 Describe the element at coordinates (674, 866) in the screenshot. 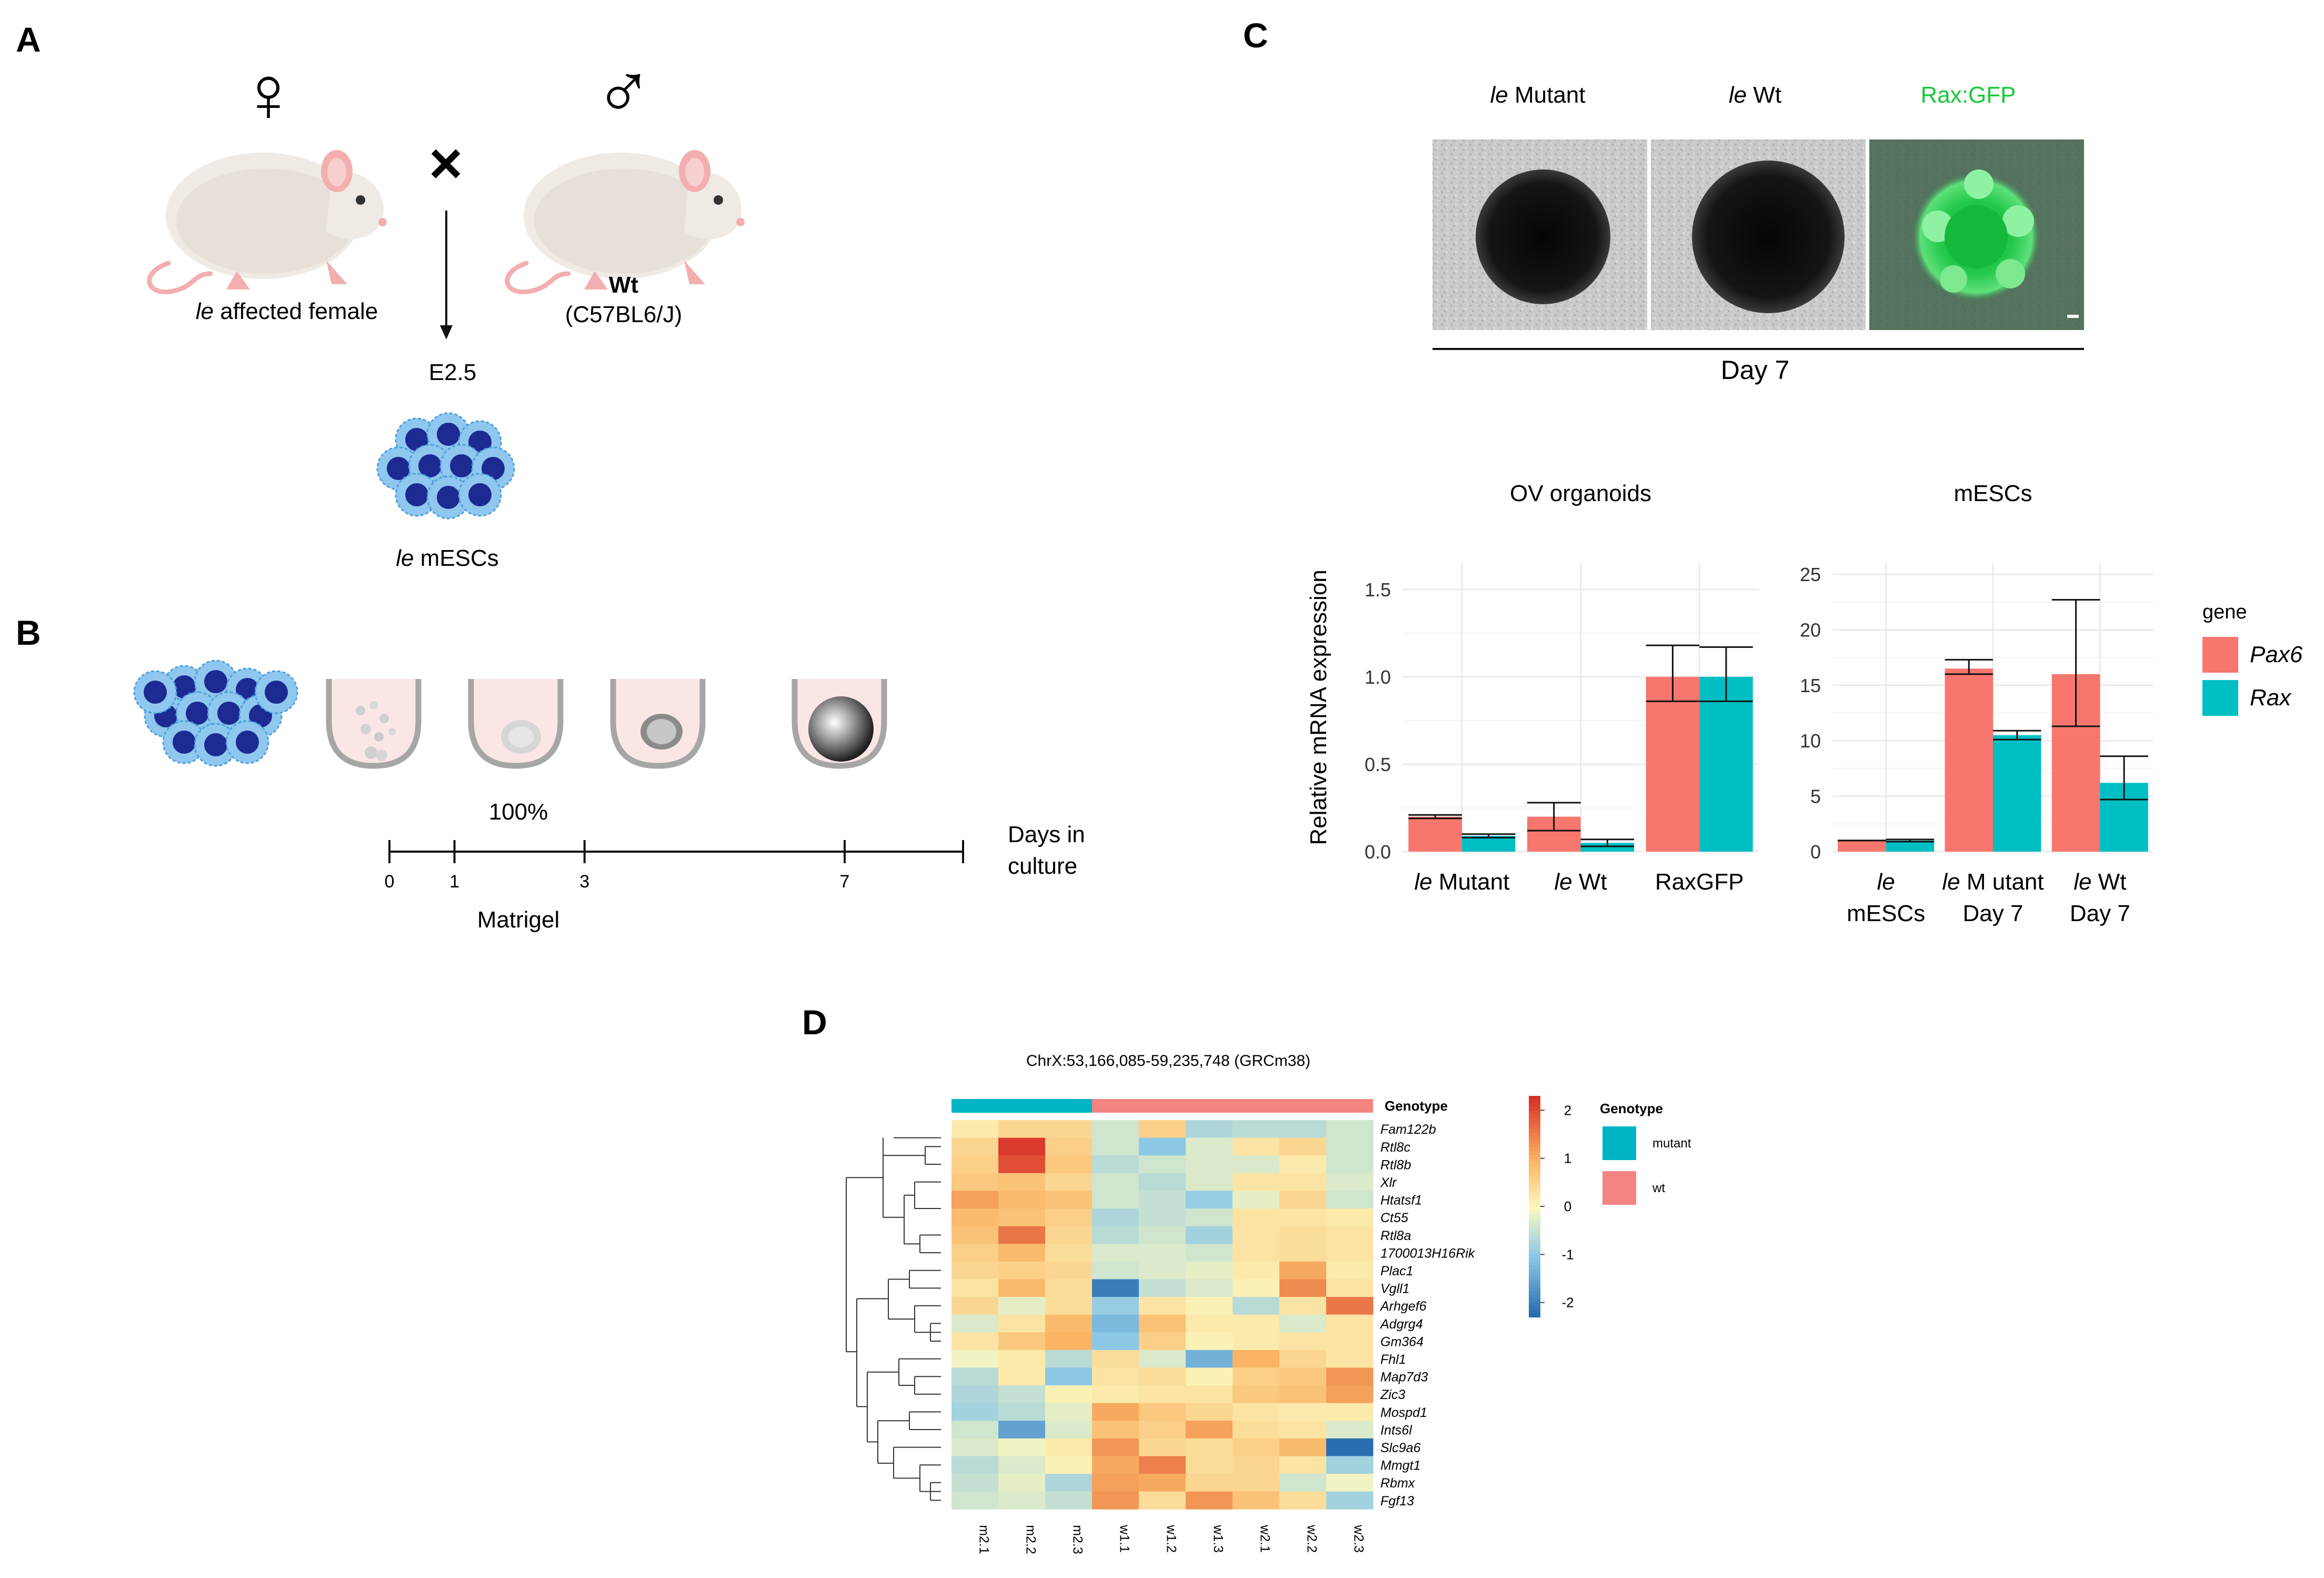

I see `days-timeline: 0 1 3 7` at that location.